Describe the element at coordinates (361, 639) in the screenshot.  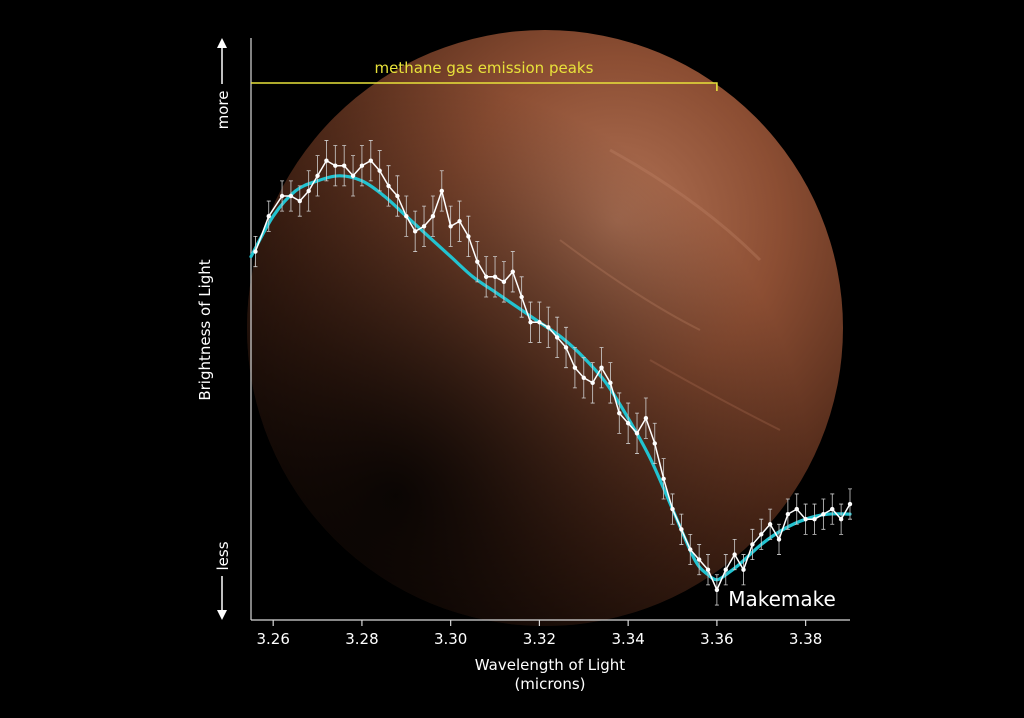
I see `x-tick-label: 3.28` at that location.